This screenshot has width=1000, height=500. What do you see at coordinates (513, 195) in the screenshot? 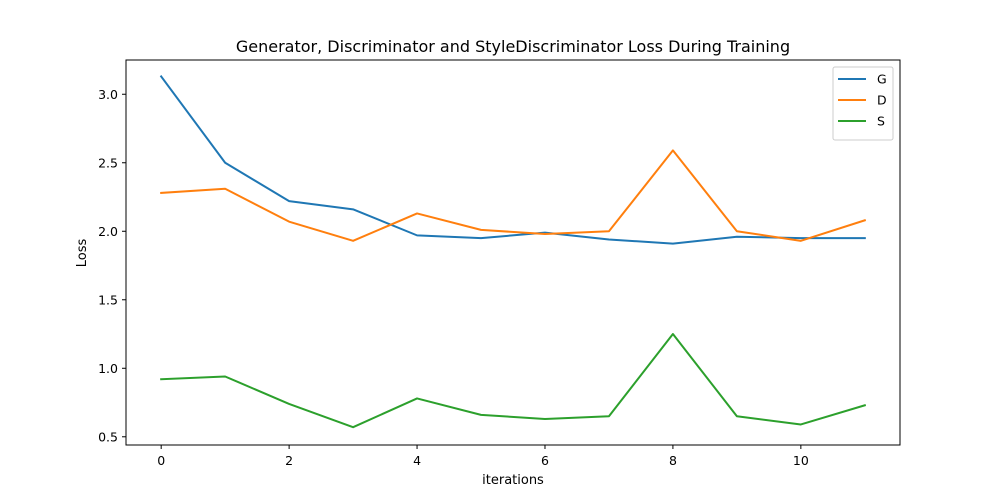
I see `series-line-D` at bounding box center [513, 195].